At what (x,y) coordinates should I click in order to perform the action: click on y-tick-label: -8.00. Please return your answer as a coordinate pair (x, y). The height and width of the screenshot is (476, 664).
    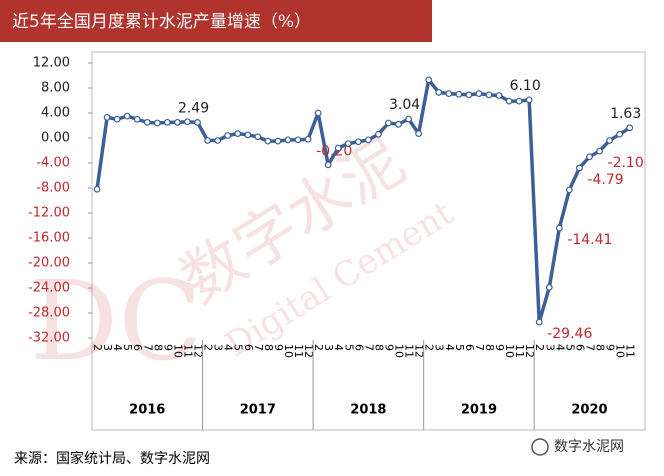
    Looking at the image, I should click on (53, 188).